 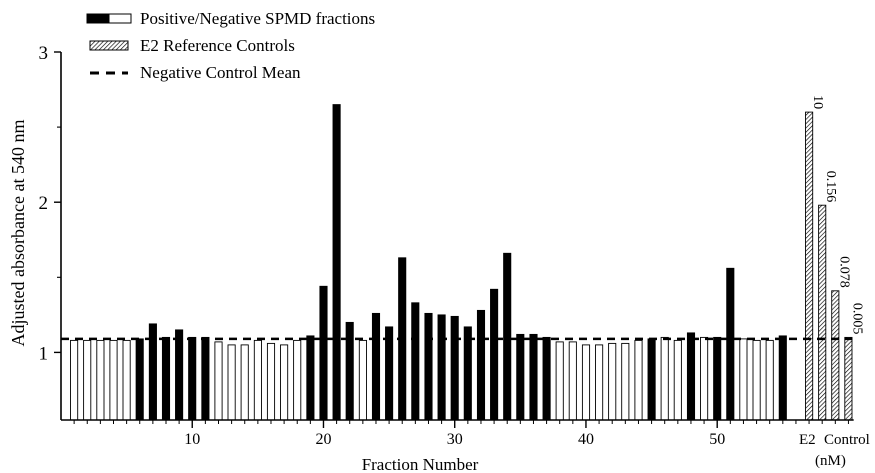 I want to click on x-tick-label-20: 20, so click(x=323, y=439).